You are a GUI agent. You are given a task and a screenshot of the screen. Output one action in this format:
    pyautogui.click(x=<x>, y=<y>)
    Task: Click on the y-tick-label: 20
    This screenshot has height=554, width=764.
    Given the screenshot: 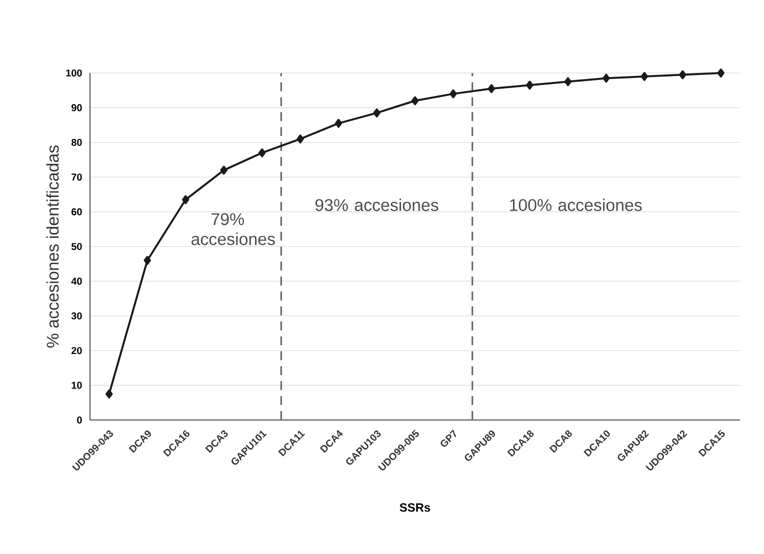 What is the action you would take?
    pyautogui.click(x=76, y=350)
    